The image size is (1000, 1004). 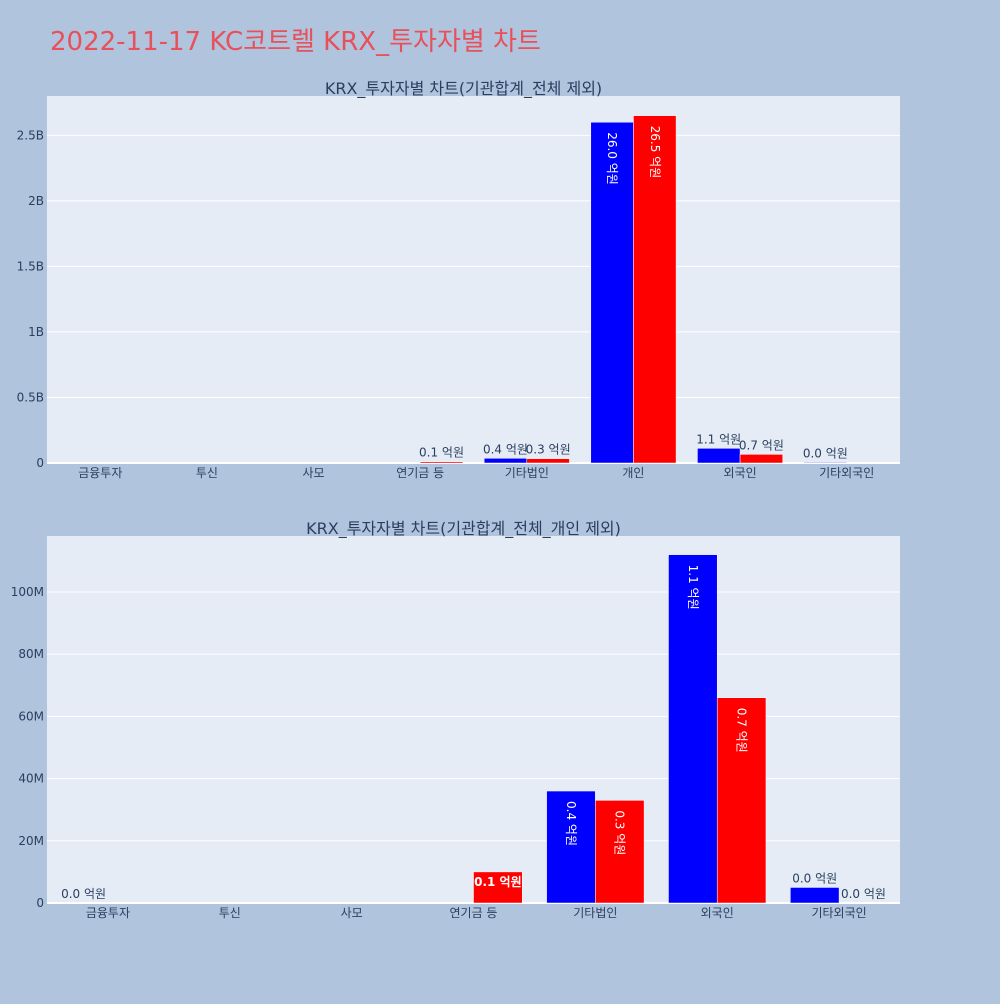 I want to click on y-tick-label: 2.5B, so click(x=30, y=135).